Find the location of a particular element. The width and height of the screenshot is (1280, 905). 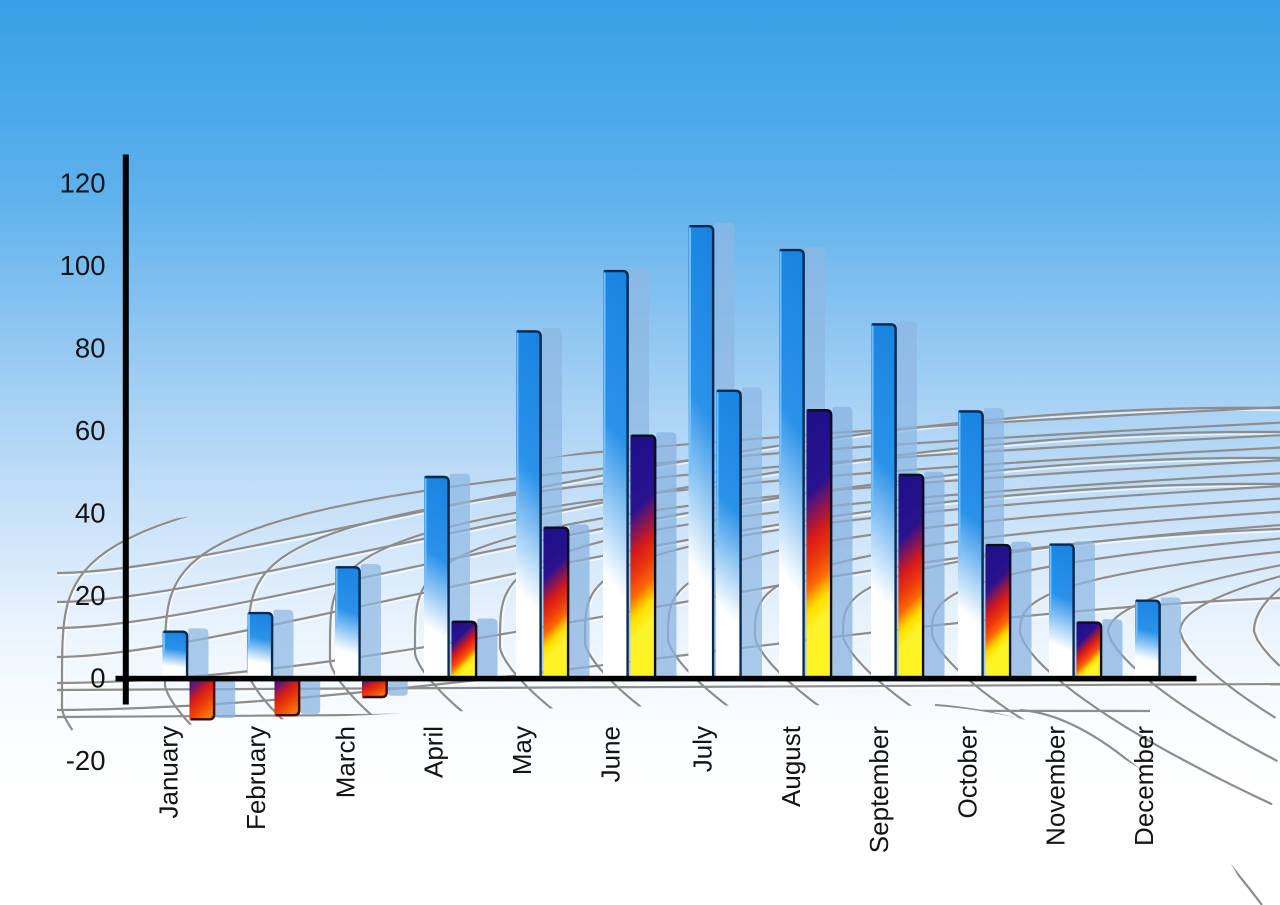

svg-text: February is located at coordinates (256, 778).